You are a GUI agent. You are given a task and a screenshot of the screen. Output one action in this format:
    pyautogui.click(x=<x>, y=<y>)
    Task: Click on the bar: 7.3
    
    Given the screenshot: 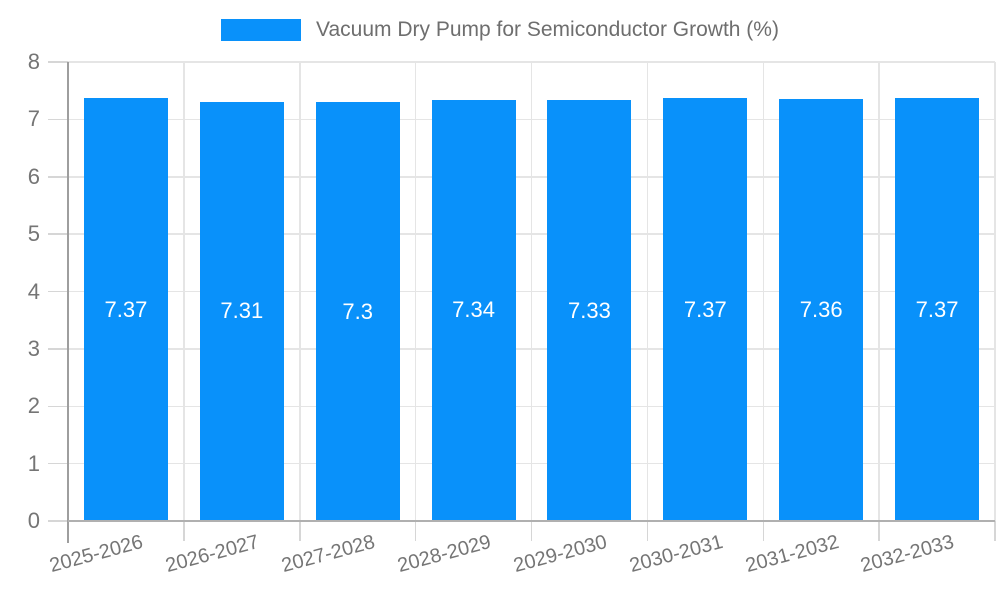 What is the action you would take?
    pyautogui.click(x=357, y=311)
    